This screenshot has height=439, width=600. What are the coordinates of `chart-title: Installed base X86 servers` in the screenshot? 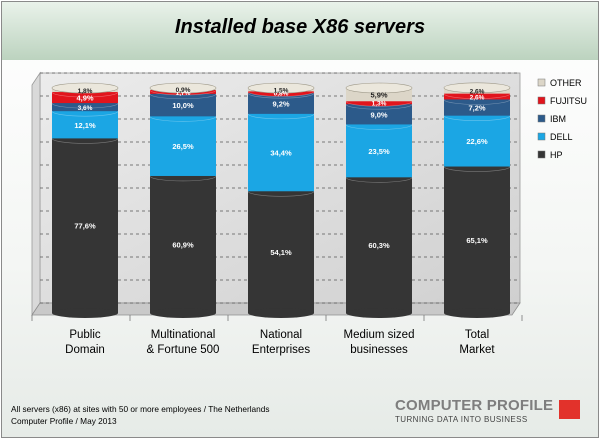 It's located at (300, 27).